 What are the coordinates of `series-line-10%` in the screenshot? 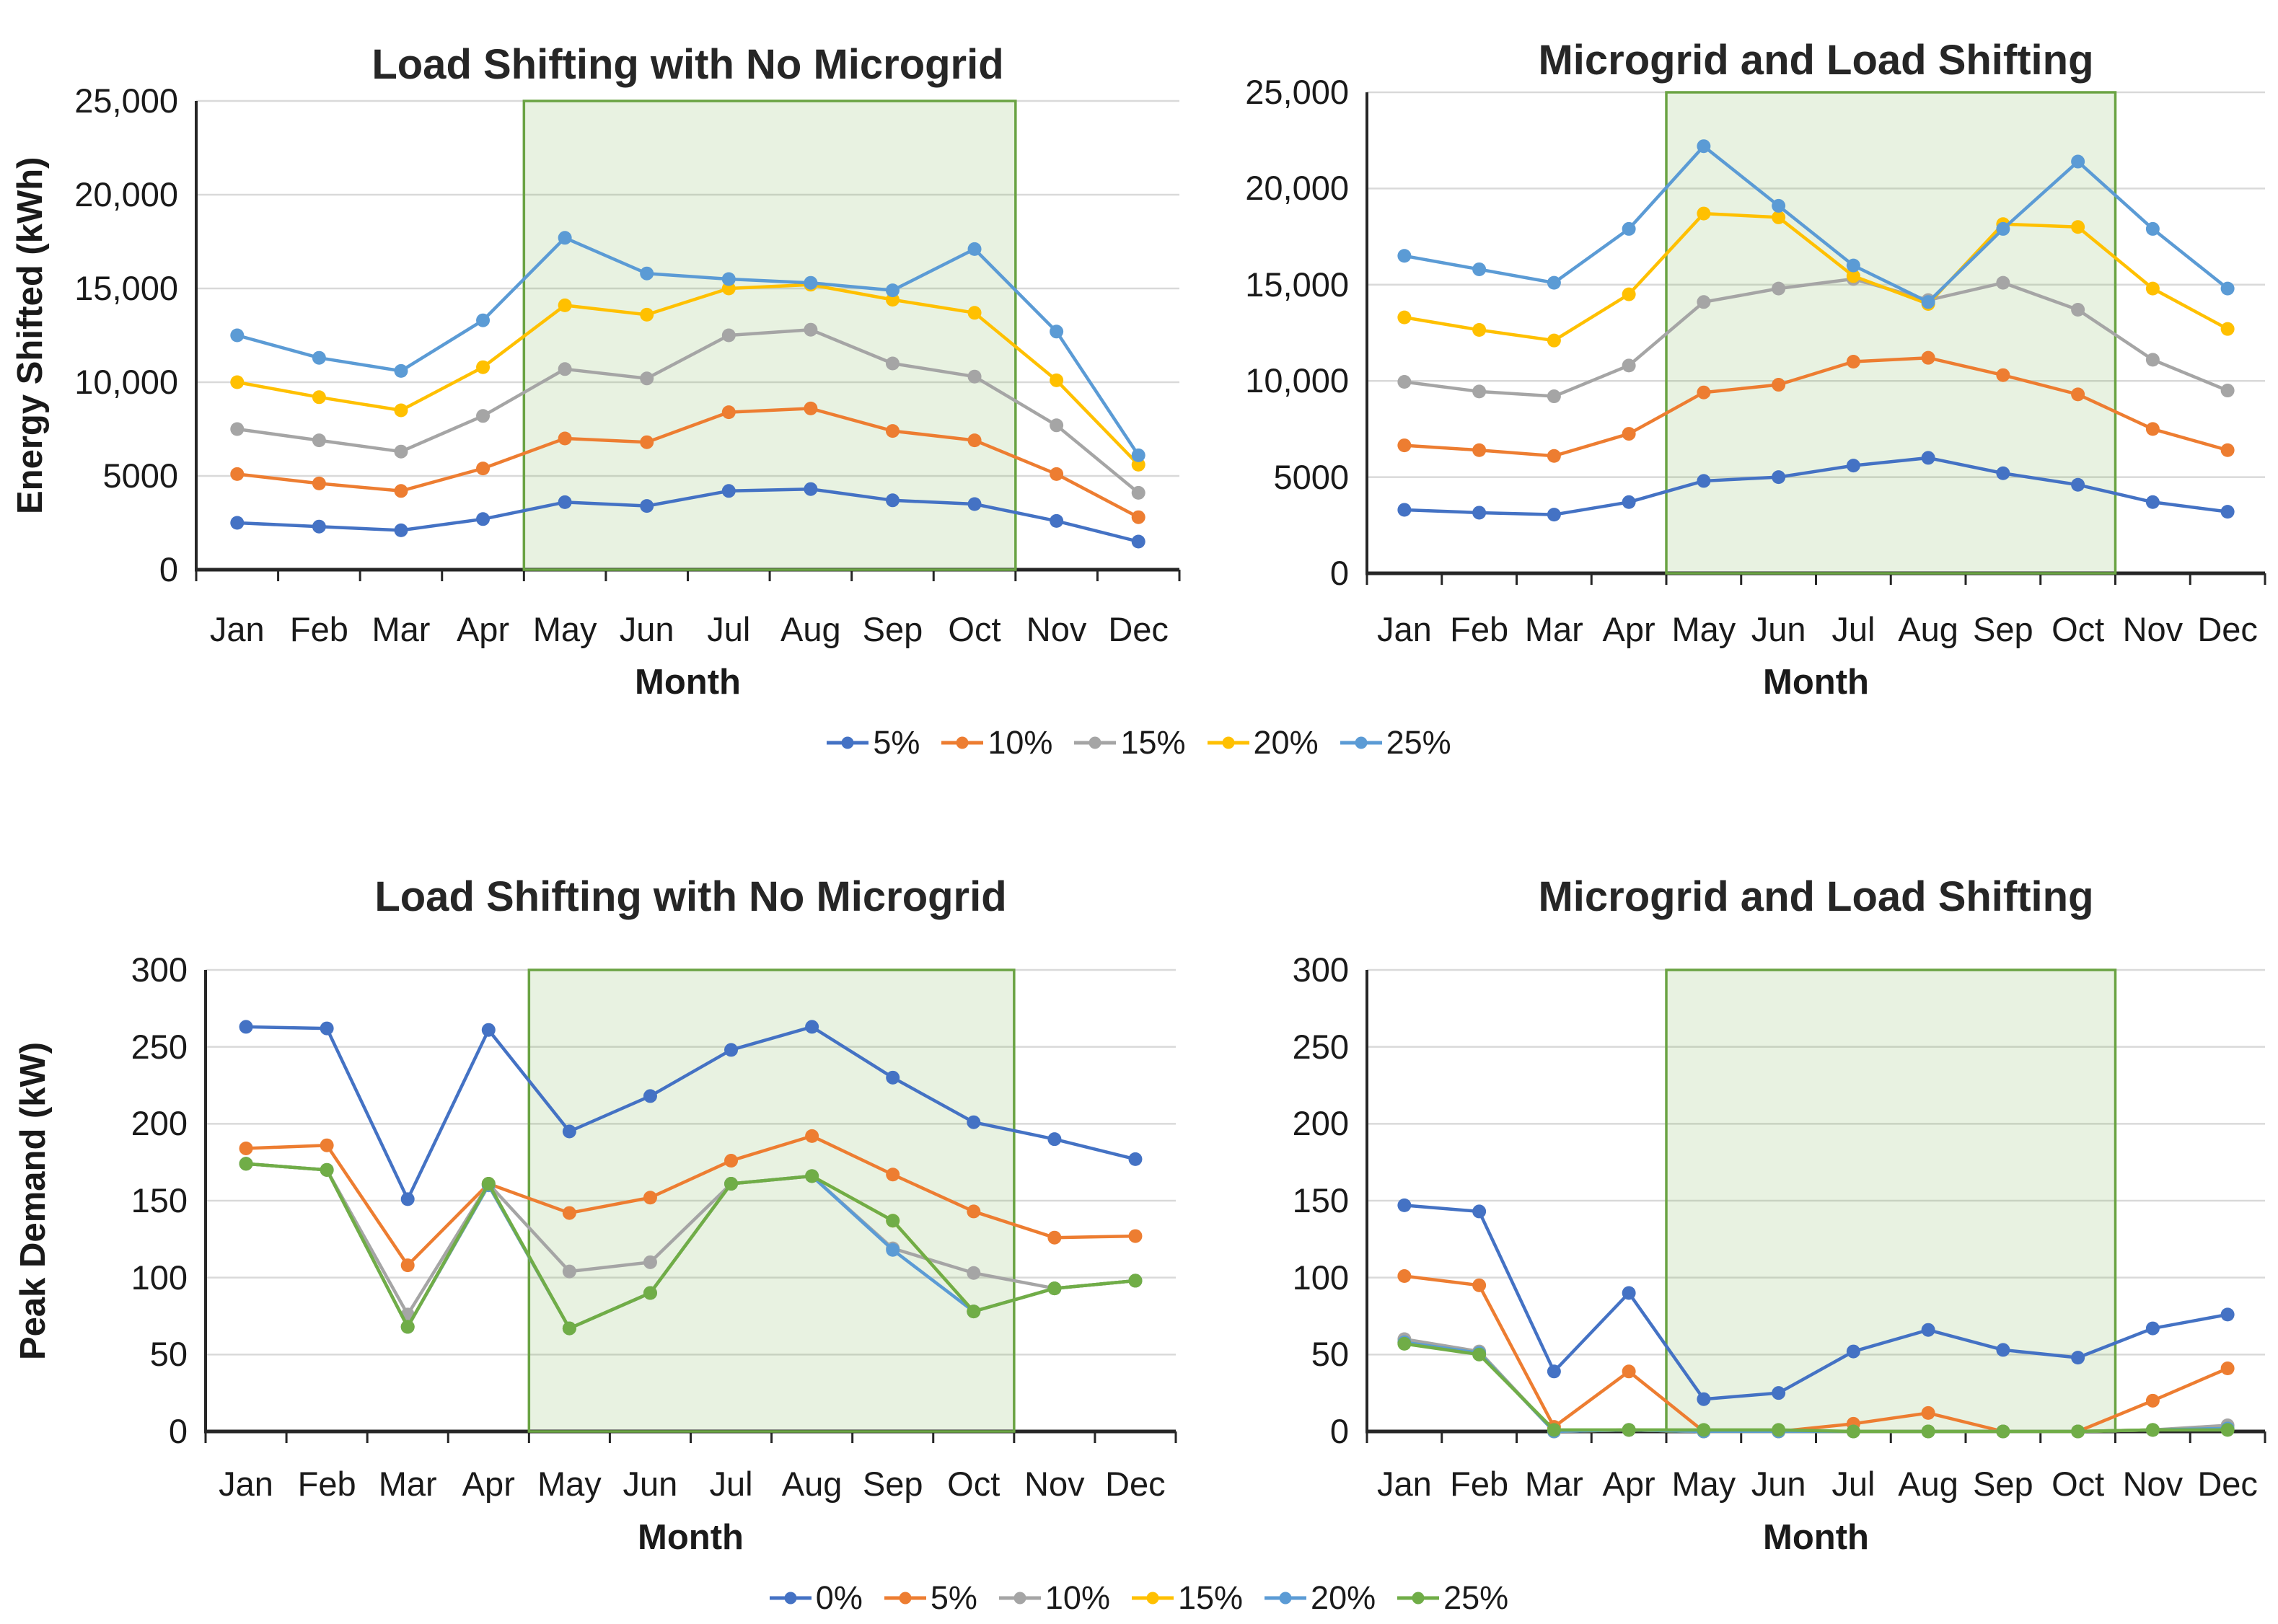 It's located at (687, 463).